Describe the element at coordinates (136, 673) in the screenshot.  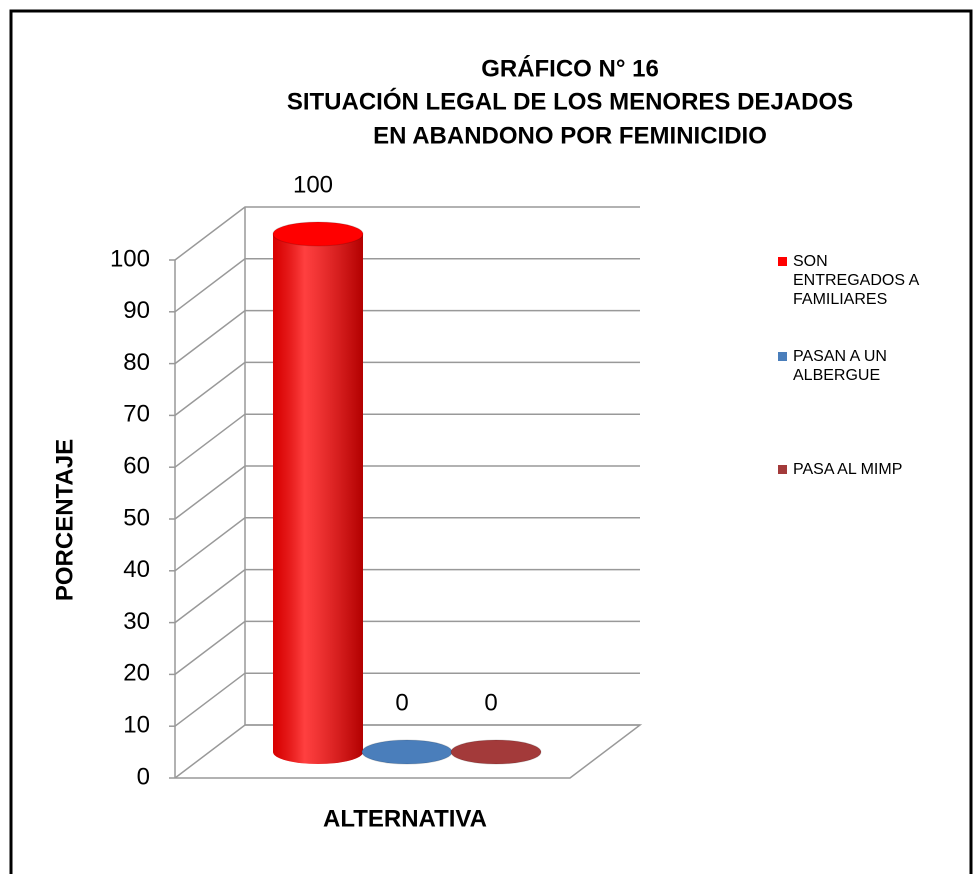
I see `y-tick-label: 20` at that location.